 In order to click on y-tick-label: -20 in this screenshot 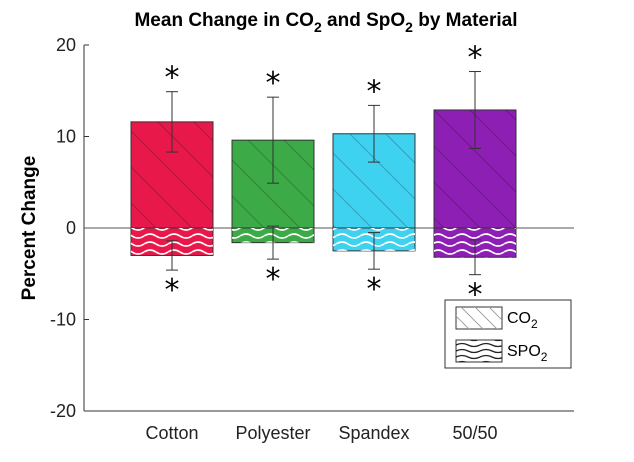, I will do `click(63, 411)`.